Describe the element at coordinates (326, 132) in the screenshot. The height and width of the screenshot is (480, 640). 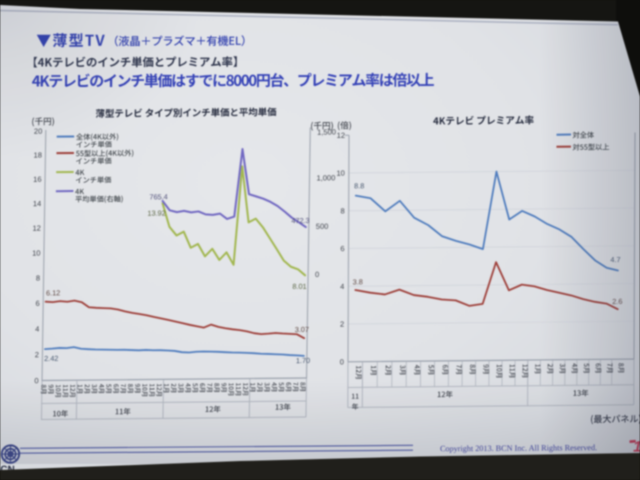
I see `svg-text: 1,500` at that location.